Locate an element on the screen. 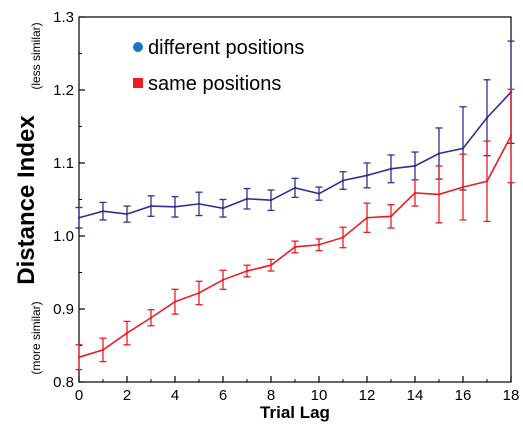 The image size is (523, 430). y-tick-label: 1.1 is located at coordinates (63, 163).